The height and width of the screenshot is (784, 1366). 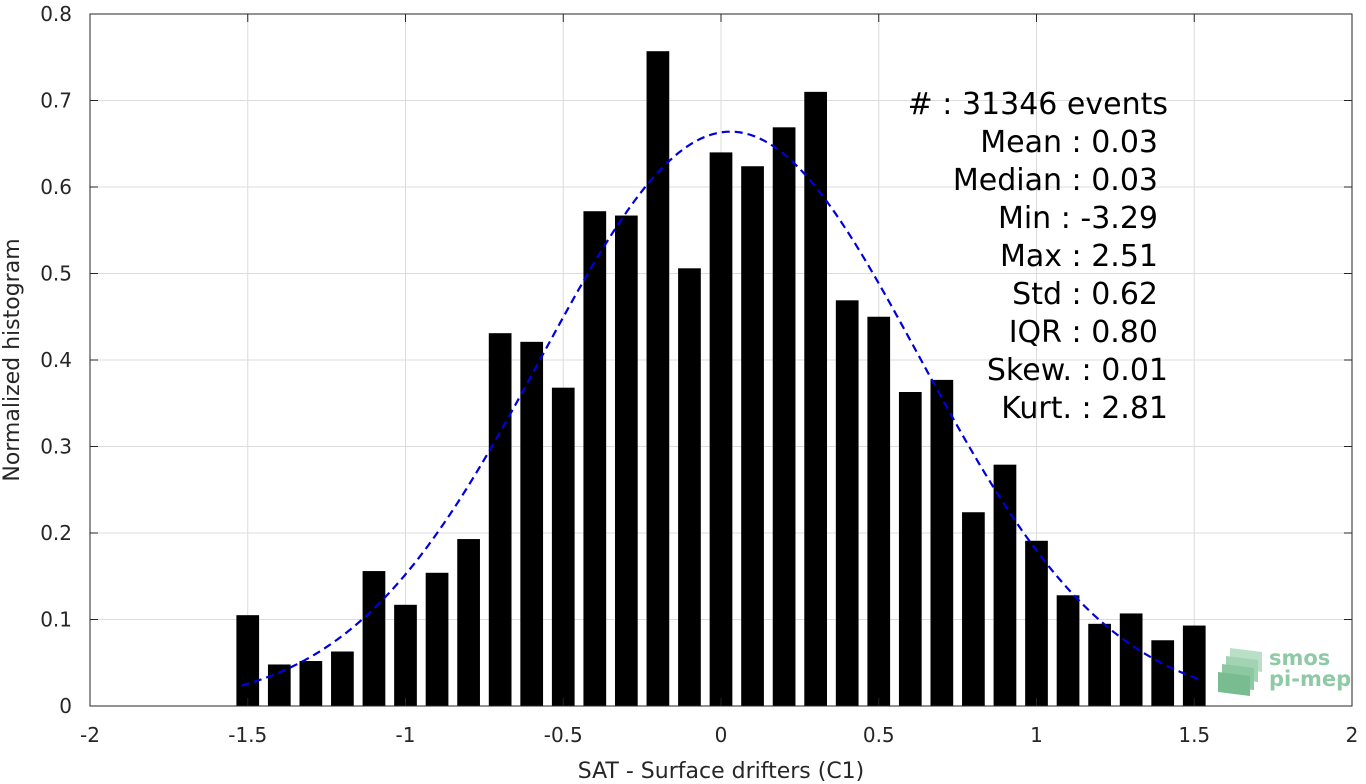 What do you see at coordinates (1310, 679) in the screenshot?
I see `logo-text-pi-mep: pi-mep` at bounding box center [1310, 679].